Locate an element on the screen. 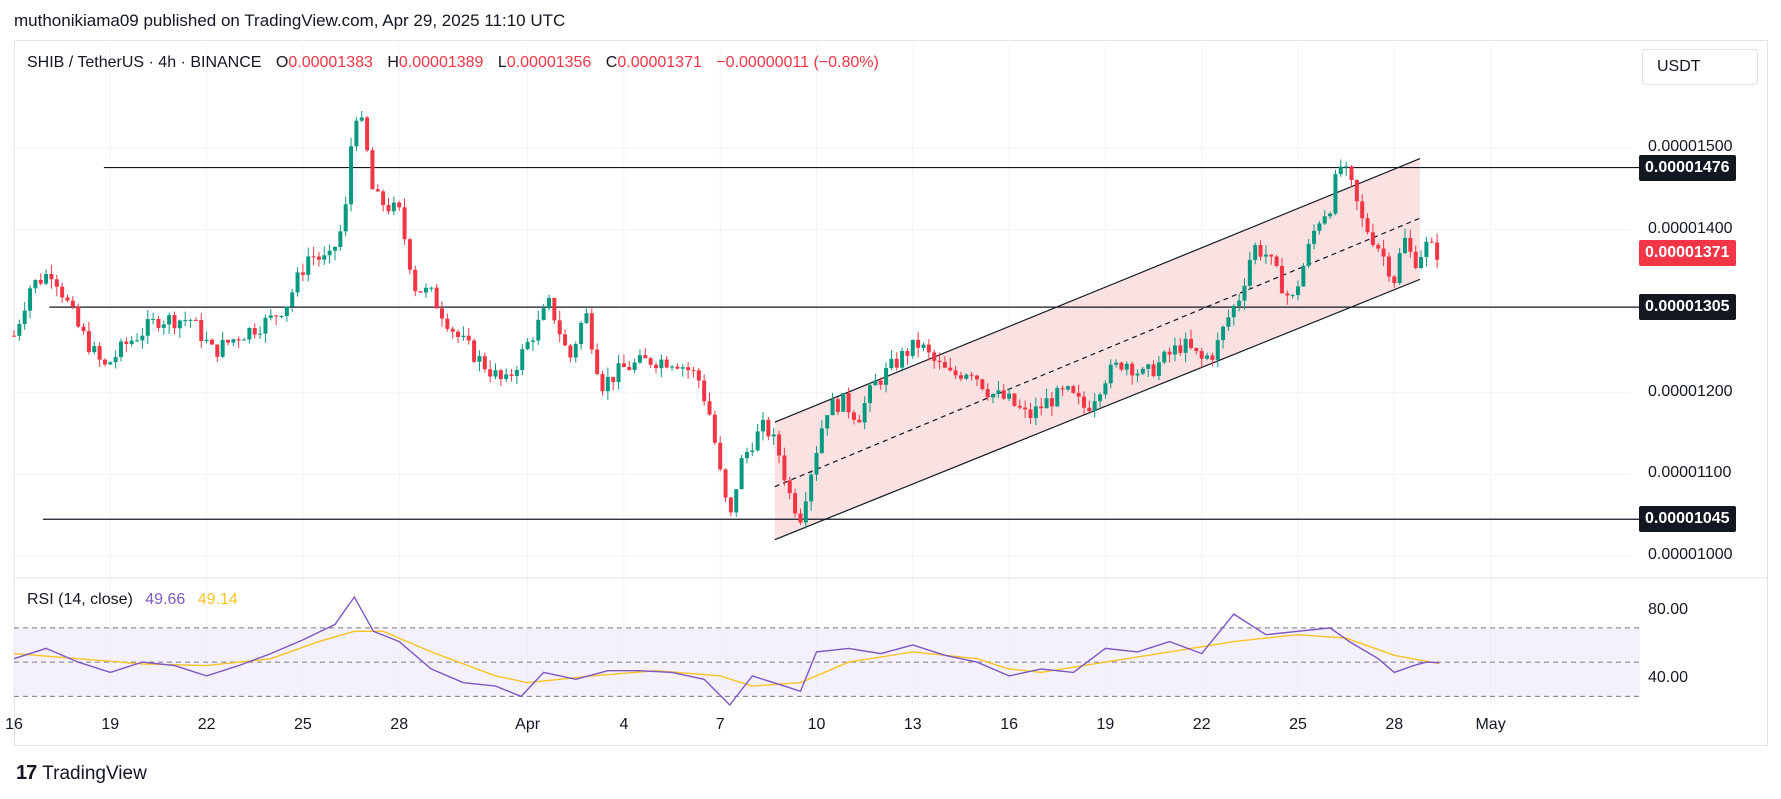  time-tick-label: 10 is located at coordinates (816, 724).